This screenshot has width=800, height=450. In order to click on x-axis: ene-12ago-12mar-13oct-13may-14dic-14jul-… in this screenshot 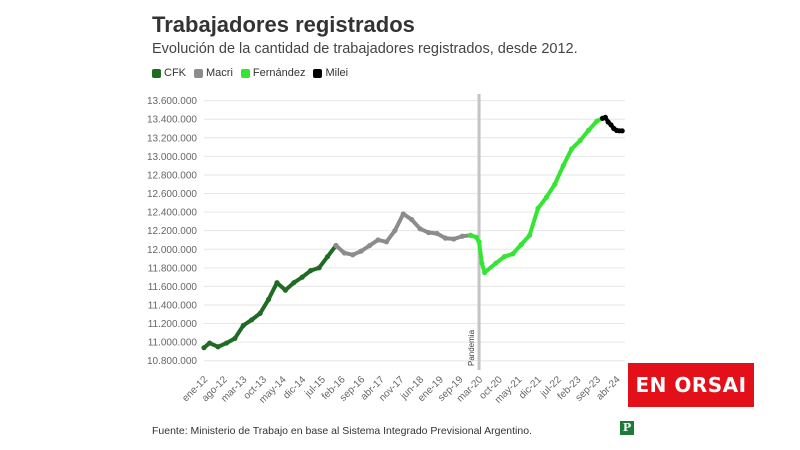, I will do `click(401, 390)`.